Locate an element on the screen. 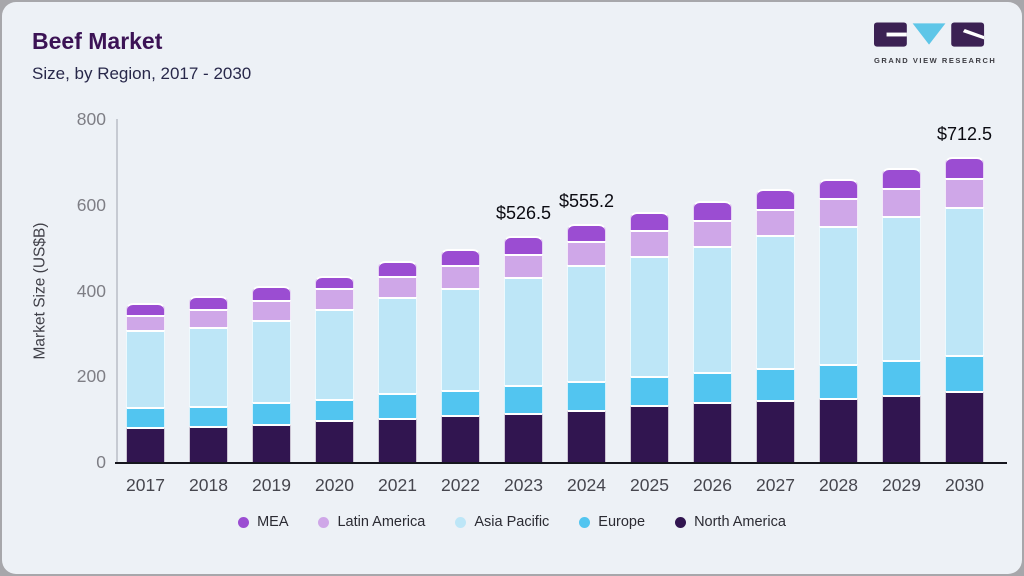 This screenshot has width=1024, height=576. legend-item-latin-america: Latin America is located at coordinates (371, 522).